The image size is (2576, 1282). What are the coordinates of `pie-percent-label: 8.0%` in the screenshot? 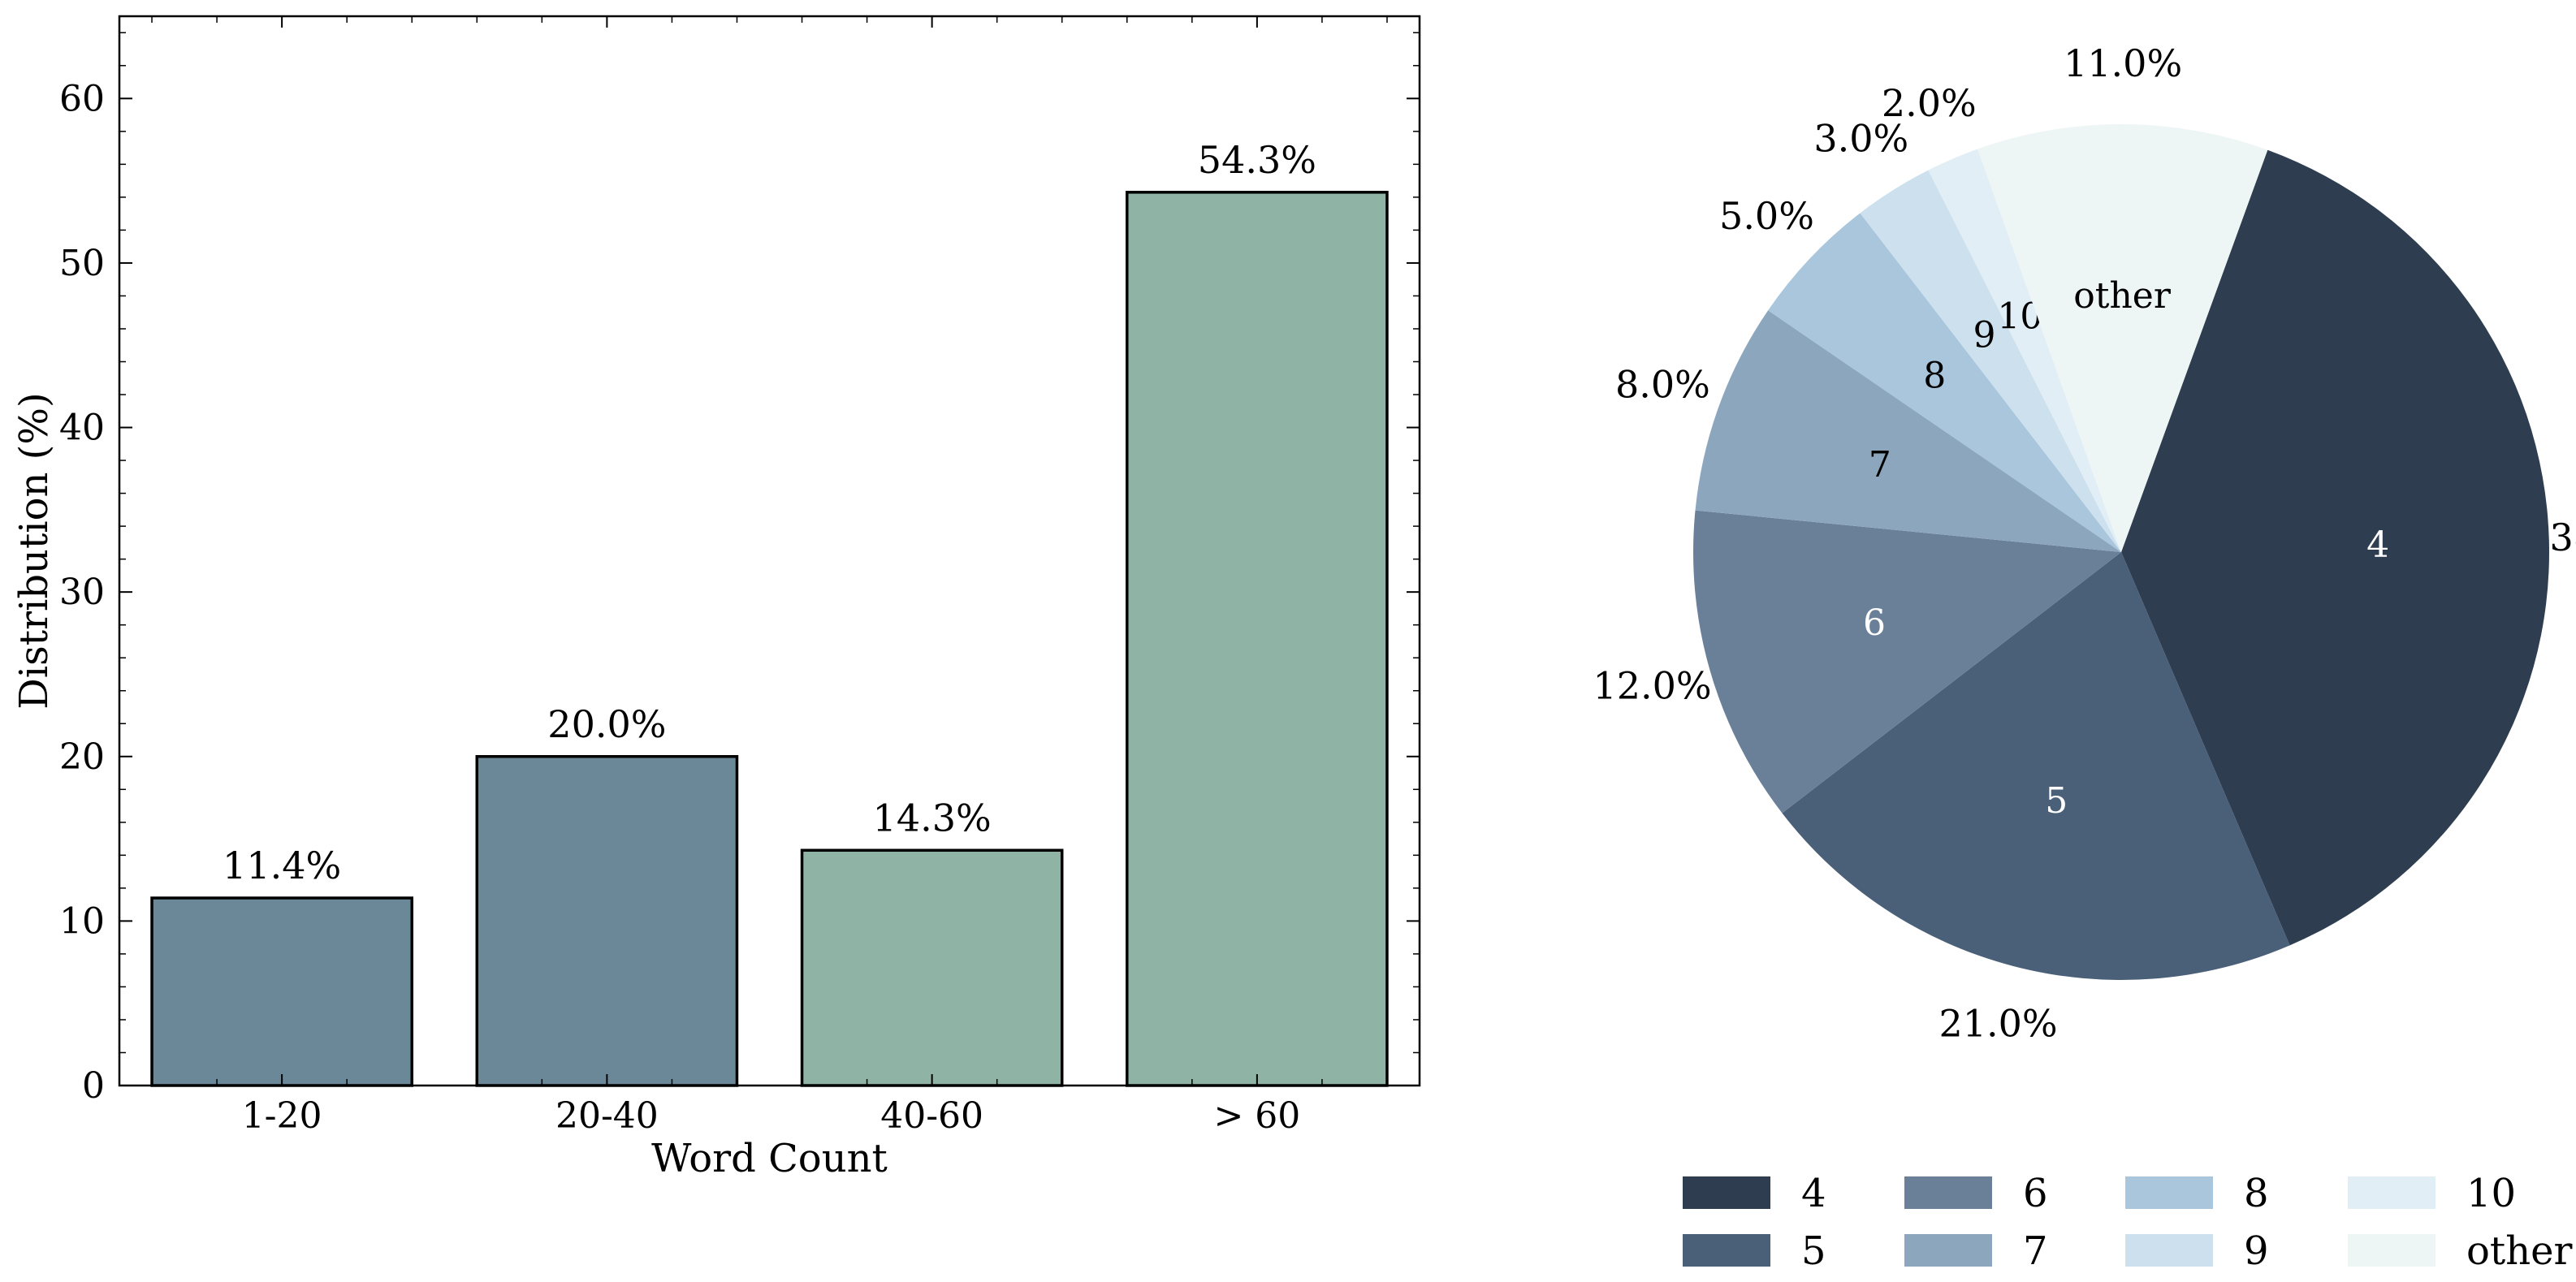 It's located at (1663, 385).